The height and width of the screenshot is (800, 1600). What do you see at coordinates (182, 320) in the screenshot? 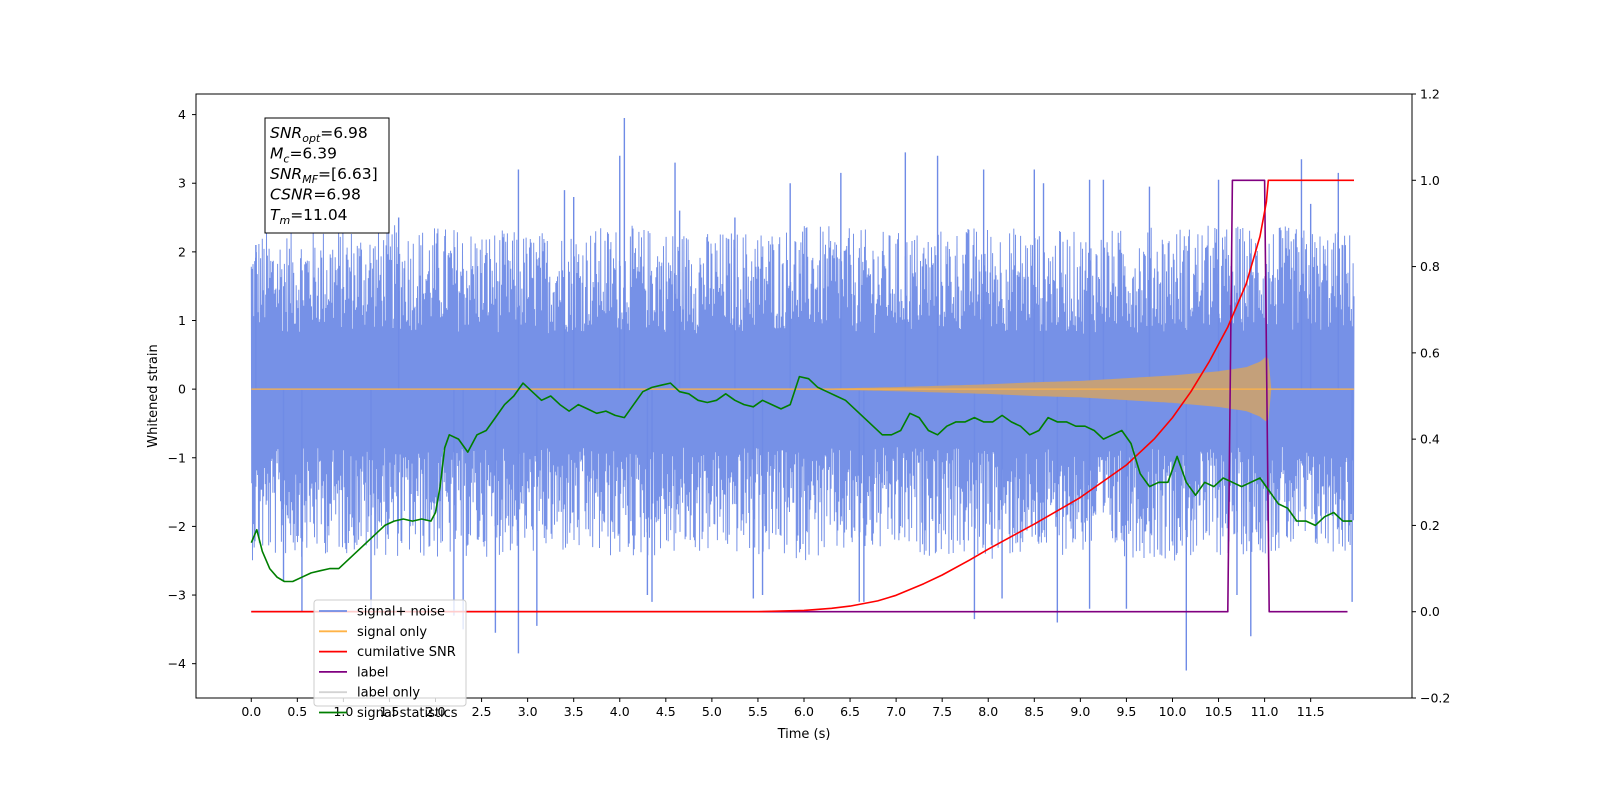
I see `y-tick-label: 1` at bounding box center [182, 320].